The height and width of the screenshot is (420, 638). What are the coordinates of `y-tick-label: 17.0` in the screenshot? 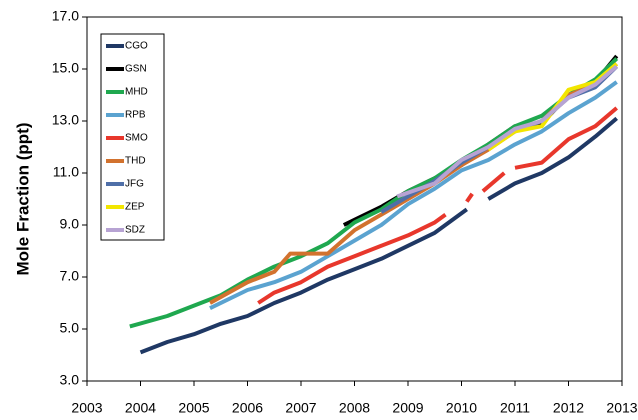 It's located at (65, 16).